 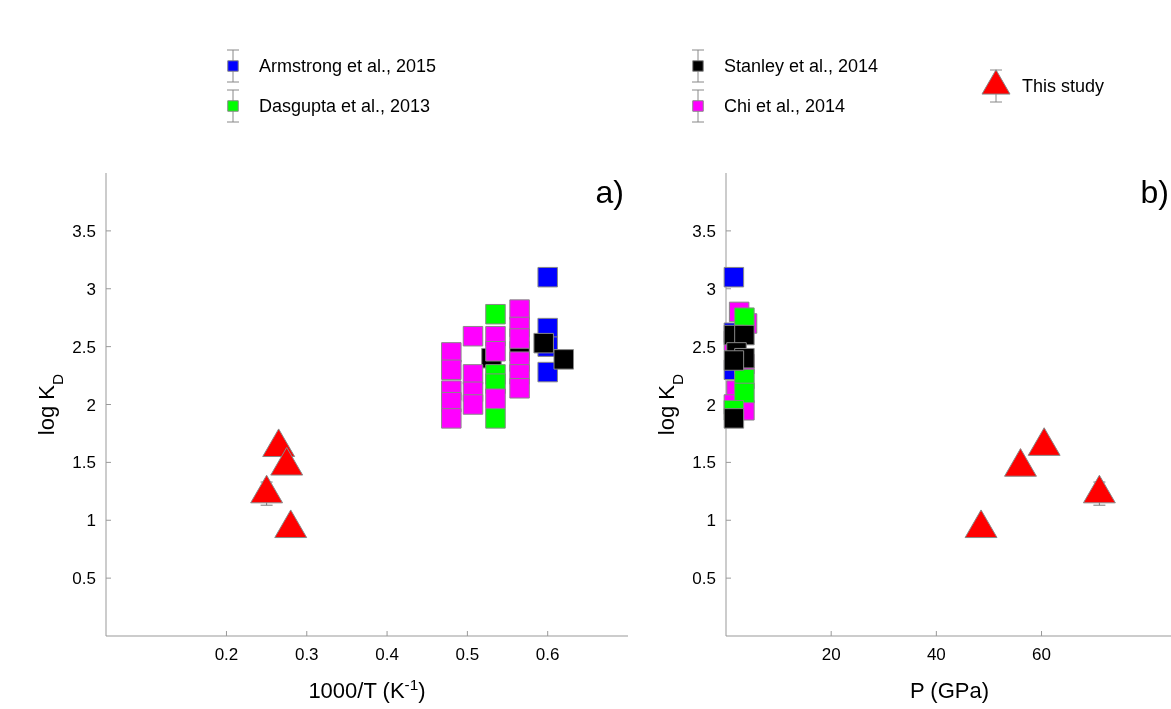 What do you see at coordinates (348, 66) in the screenshot?
I see `legend-label: Armstrong et al., 2015` at bounding box center [348, 66].